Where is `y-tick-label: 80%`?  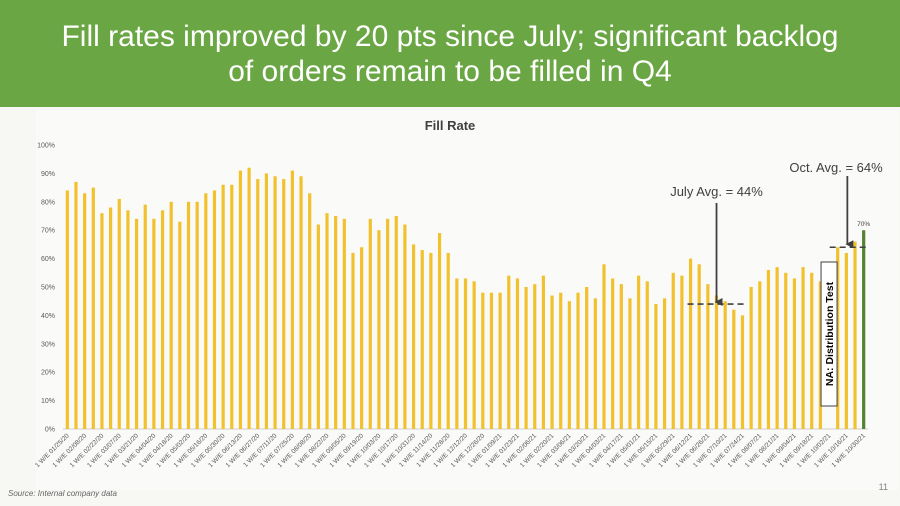
y-tick-label: 80% is located at coordinates (48, 202).